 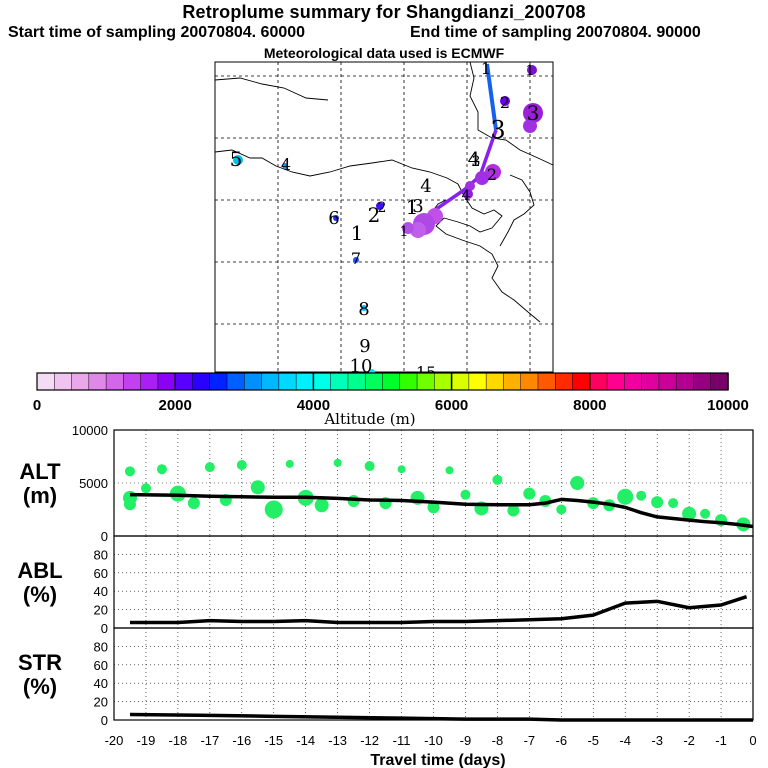 What do you see at coordinates (37, 405) in the screenshot?
I see `colorbar-tick-label: 0` at bounding box center [37, 405].